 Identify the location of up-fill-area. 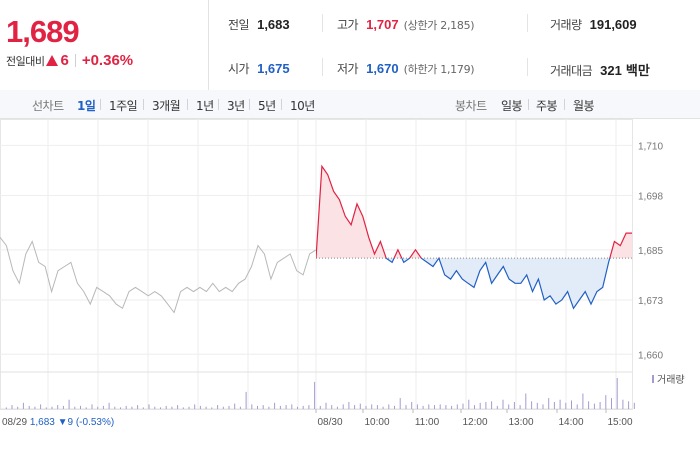
(474, 212).